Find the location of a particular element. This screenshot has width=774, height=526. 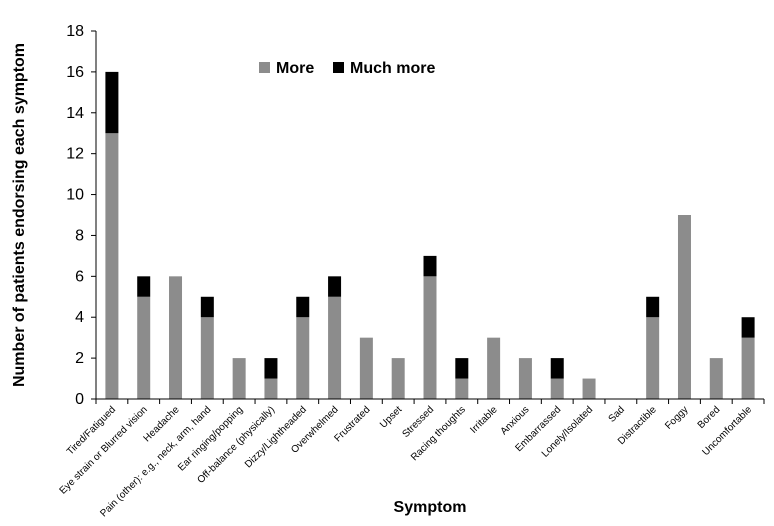

bar-more-frustrated is located at coordinates (366, 368).